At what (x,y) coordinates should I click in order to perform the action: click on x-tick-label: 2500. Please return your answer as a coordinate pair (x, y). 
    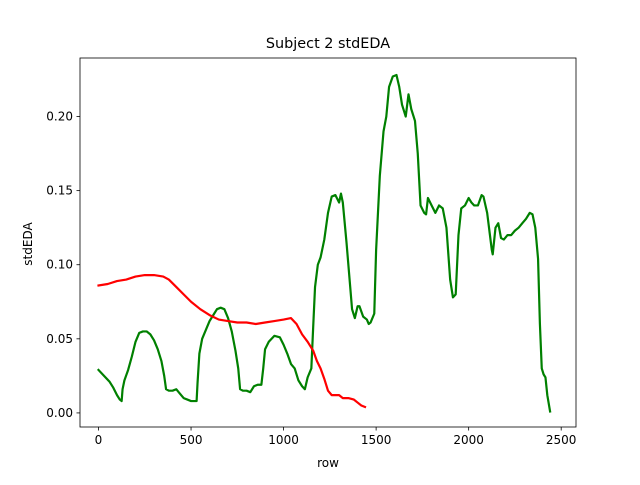
    Looking at the image, I should click on (561, 440).